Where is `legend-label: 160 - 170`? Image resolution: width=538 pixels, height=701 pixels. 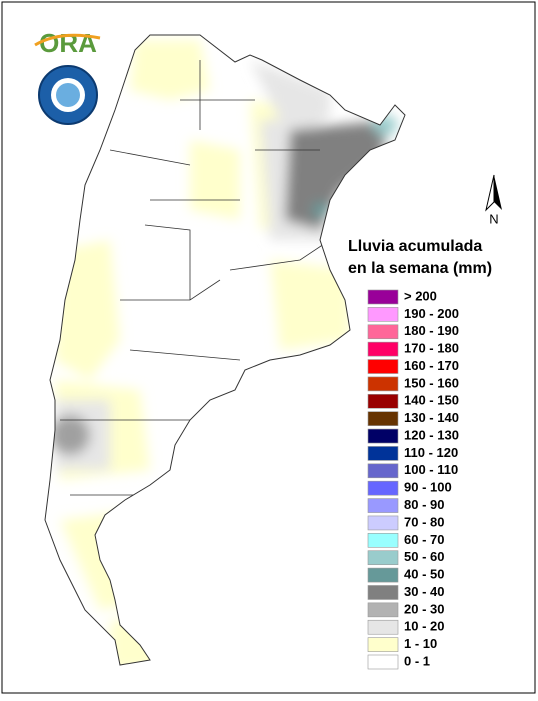 legend-label: 160 - 170 is located at coordinates (431, 365).